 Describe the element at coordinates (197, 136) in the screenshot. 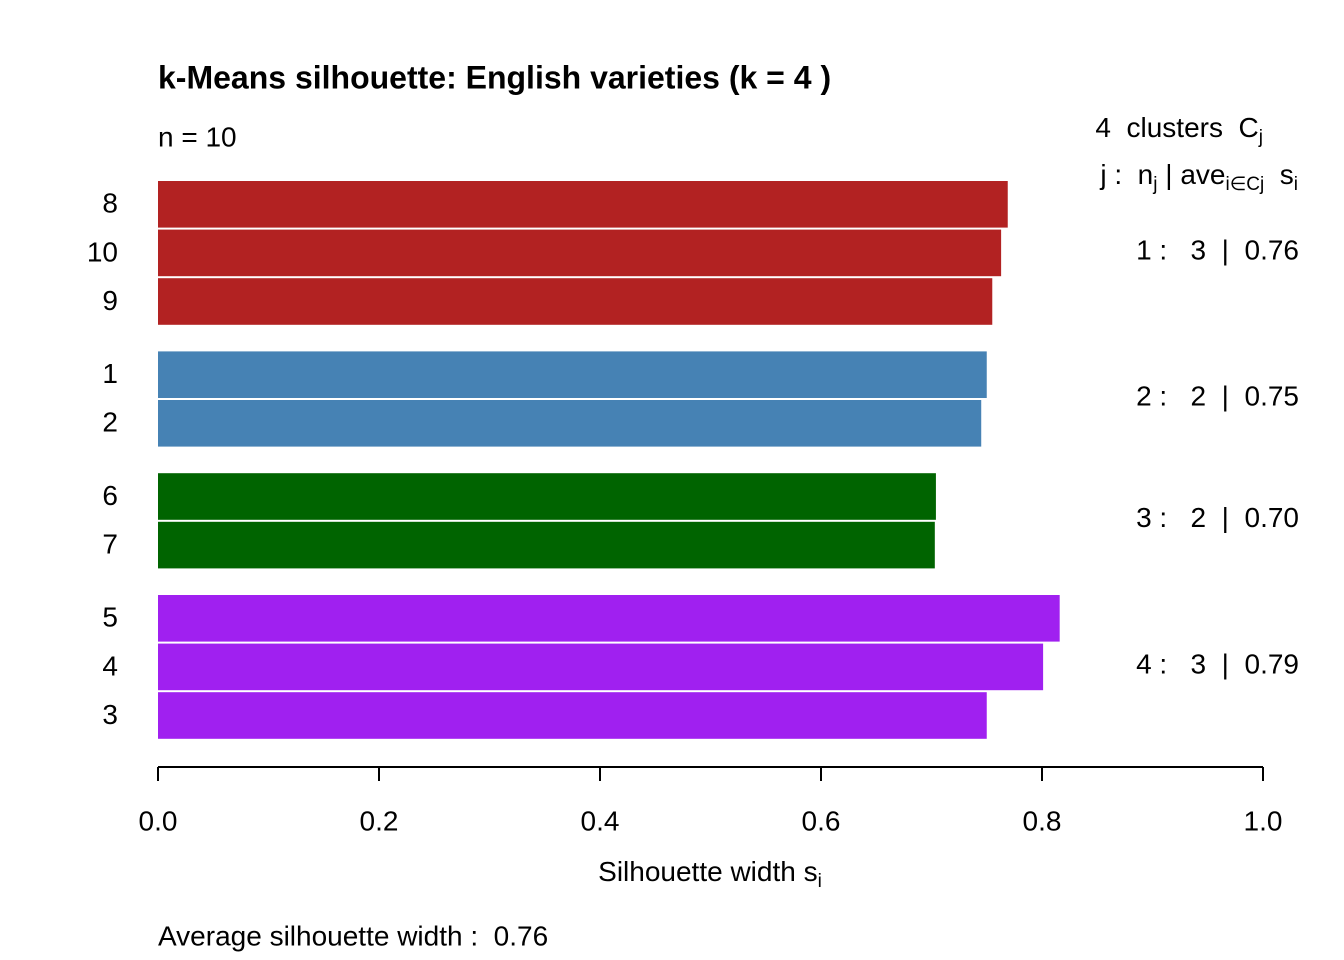

I see `subtitle: n = 10` at that location.